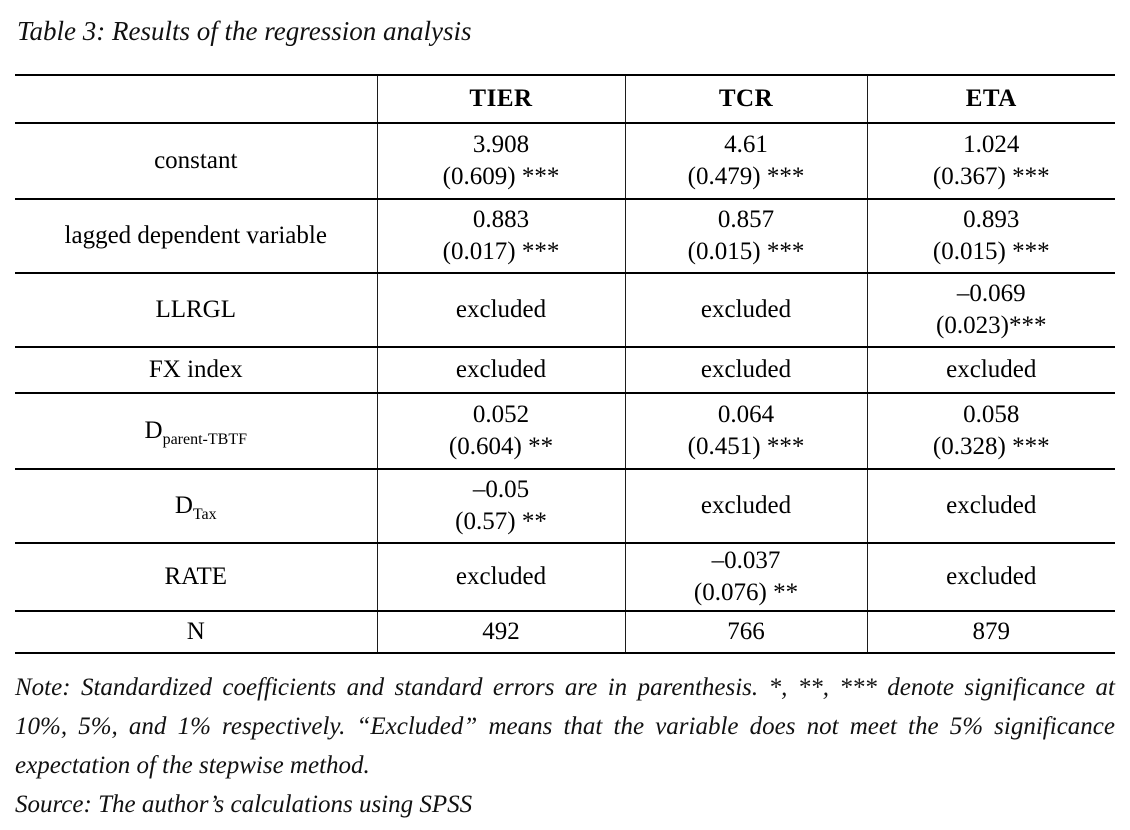 The image size is (1130, 830). Describe the element at coordinates (991, 325) in the screenshot. I see `standard-error: (0.023)***` at that location.